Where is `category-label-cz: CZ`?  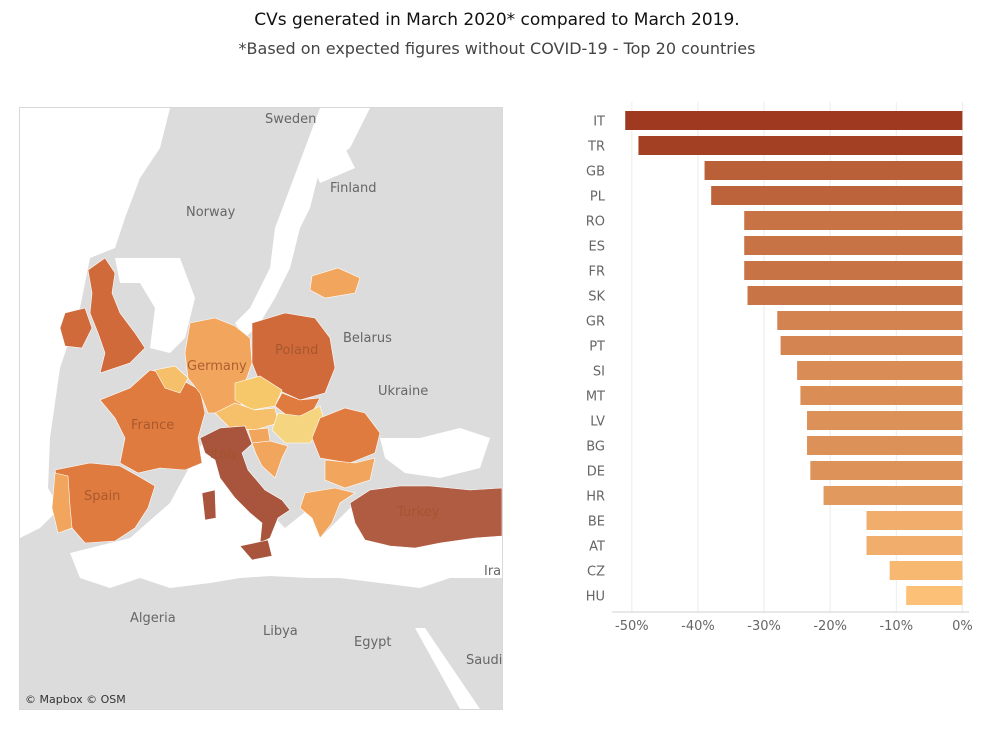
category-label-cz: CZ is located at coordinates (596, 572).